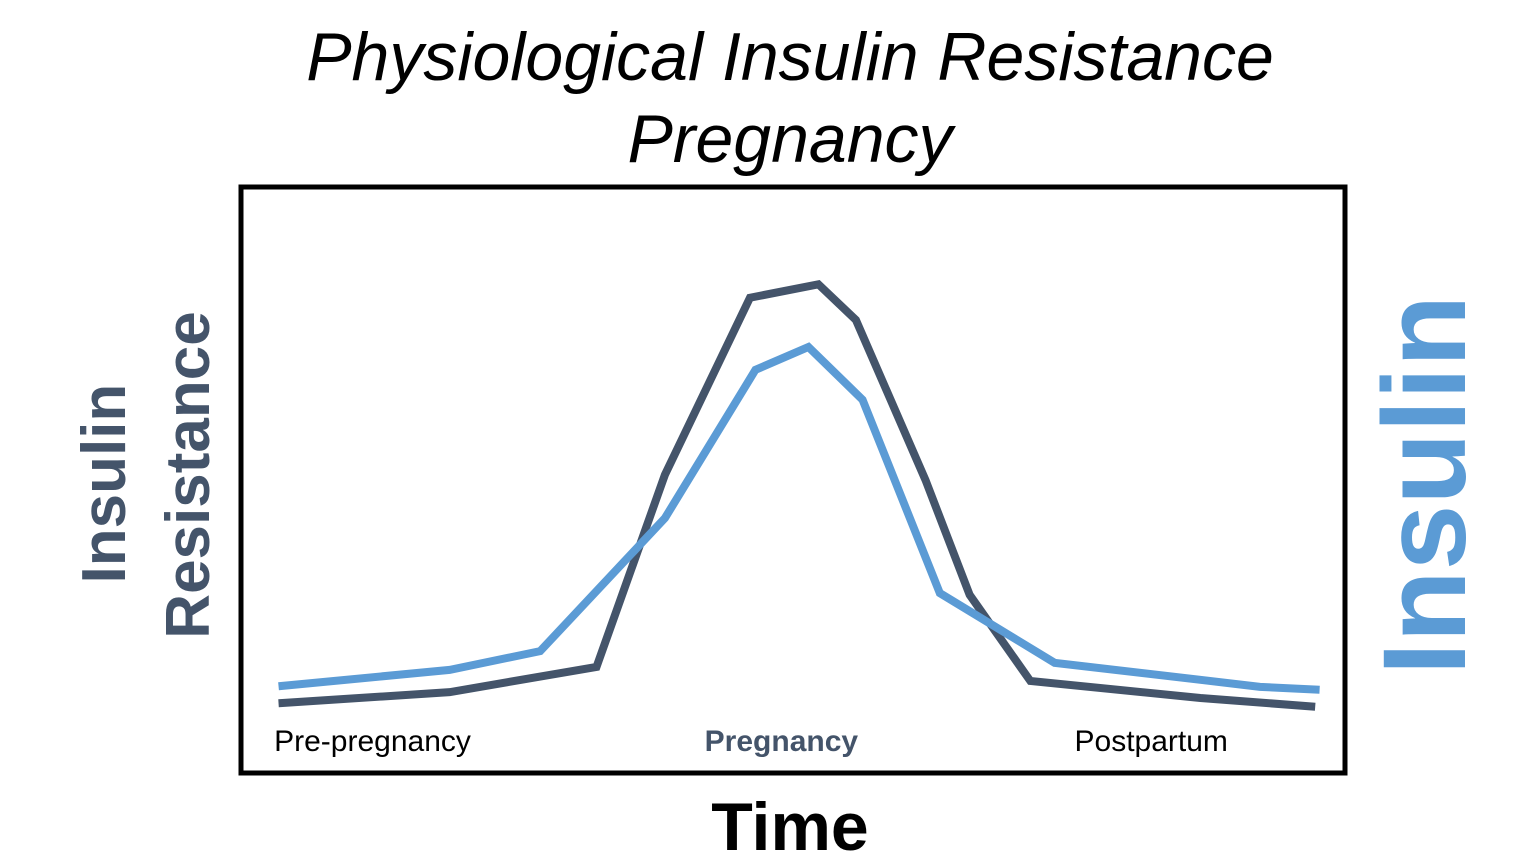 Image resolution: width=1536 pixels, height=868 pixels. Describe the element at coordinates (188, 474) in the screenshot. I see `y-axis-label-line2: Resistance` at that location.